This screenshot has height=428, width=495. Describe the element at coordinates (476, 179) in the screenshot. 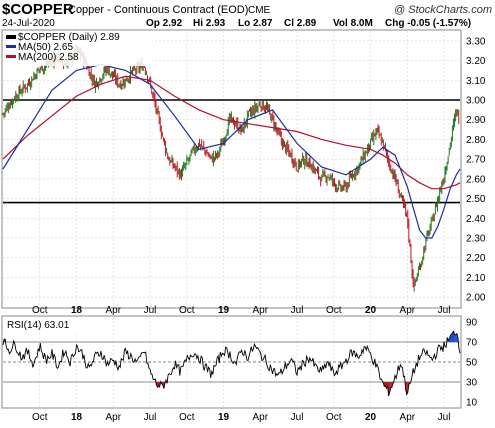

I see `price-y-tick-label: 2.60` at that location.